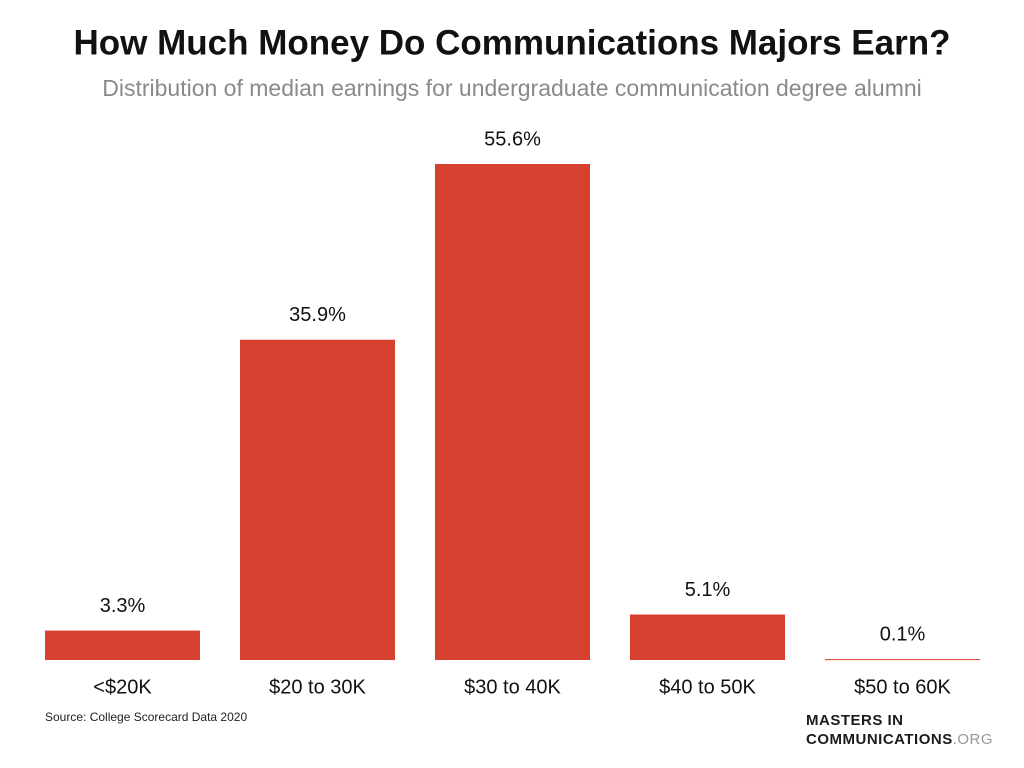 Image resolution: width=1024 pixels, height=768 pixels. What do you see at coordinates (902, 687) in the screenshot?
I see `x-tick-label: $50 to 60K` at bounding box center [902, 687].